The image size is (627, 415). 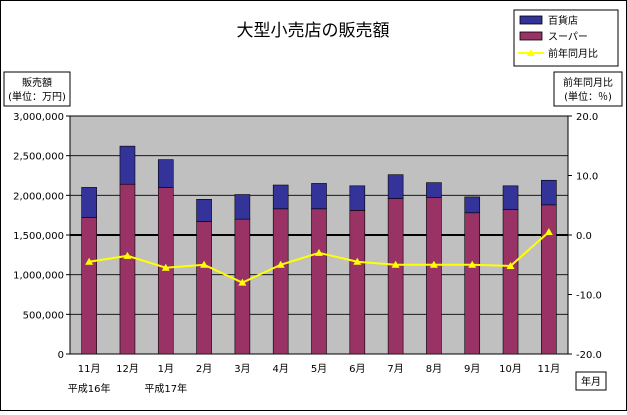 I want to click on legend-label-department-store: 百貨店, so click(x=563, y=20).